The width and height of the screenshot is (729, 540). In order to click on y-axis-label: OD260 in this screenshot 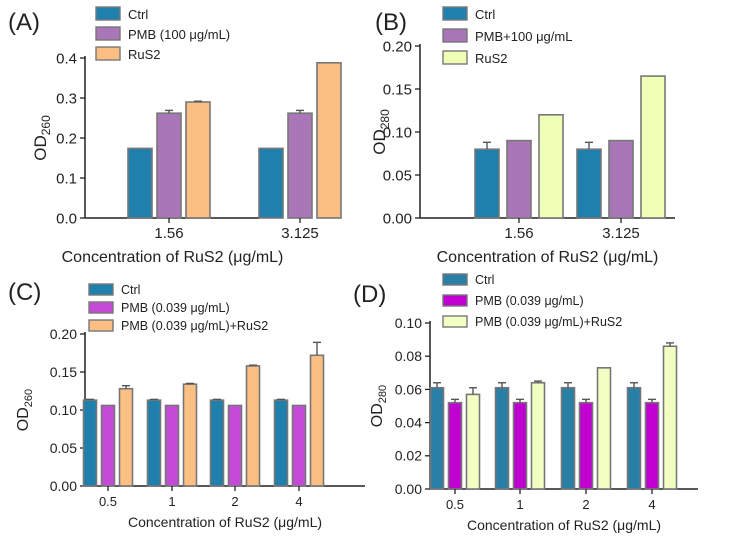, I will do `click(42, 138)`.